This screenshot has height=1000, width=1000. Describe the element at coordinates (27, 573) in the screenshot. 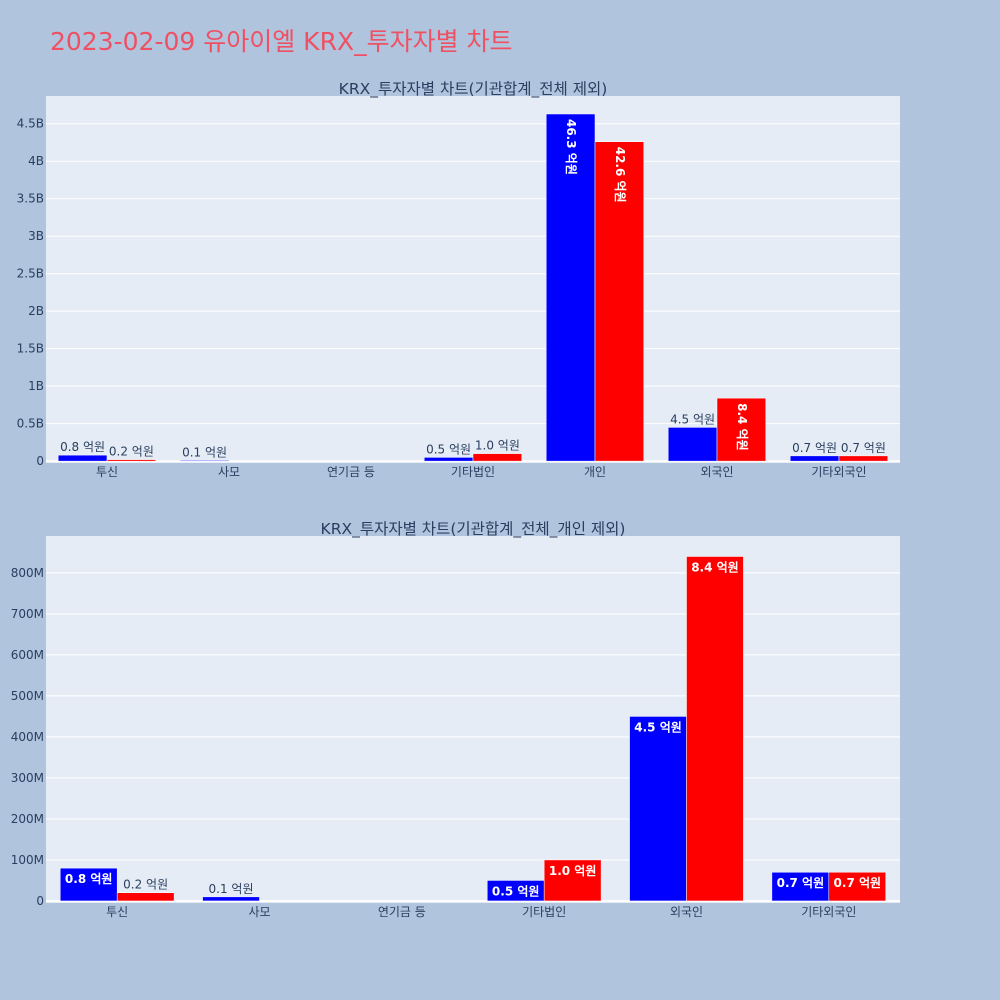

I see `y-tick-label: 800M` at that location.